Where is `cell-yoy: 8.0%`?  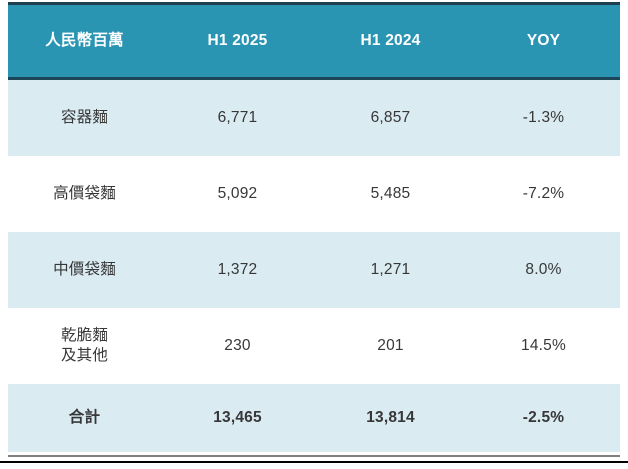
cell-yoy: 8.0% is located at coordinates (543, 269).